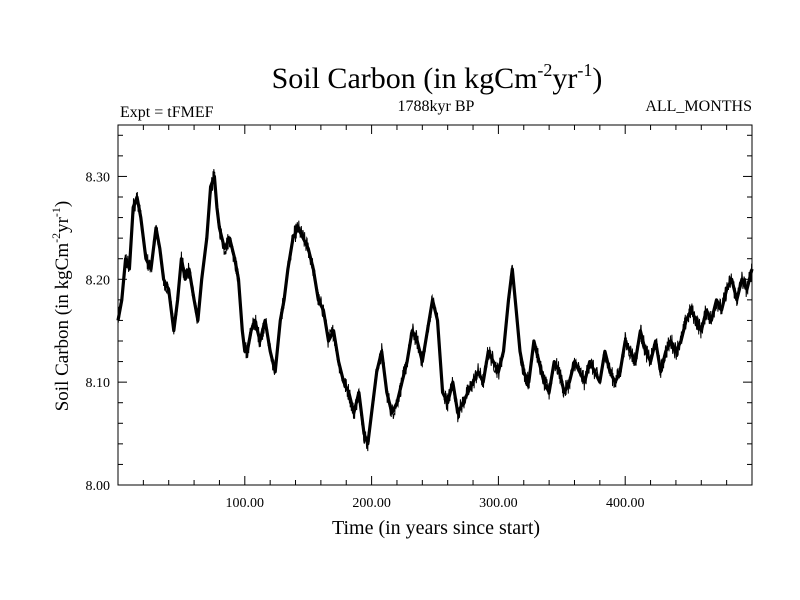 This screenshot has width=800, height=600. Describe the element at coordinates (98, 486) in the screenshot. I see `y-tick-label: 8.00` at that location.